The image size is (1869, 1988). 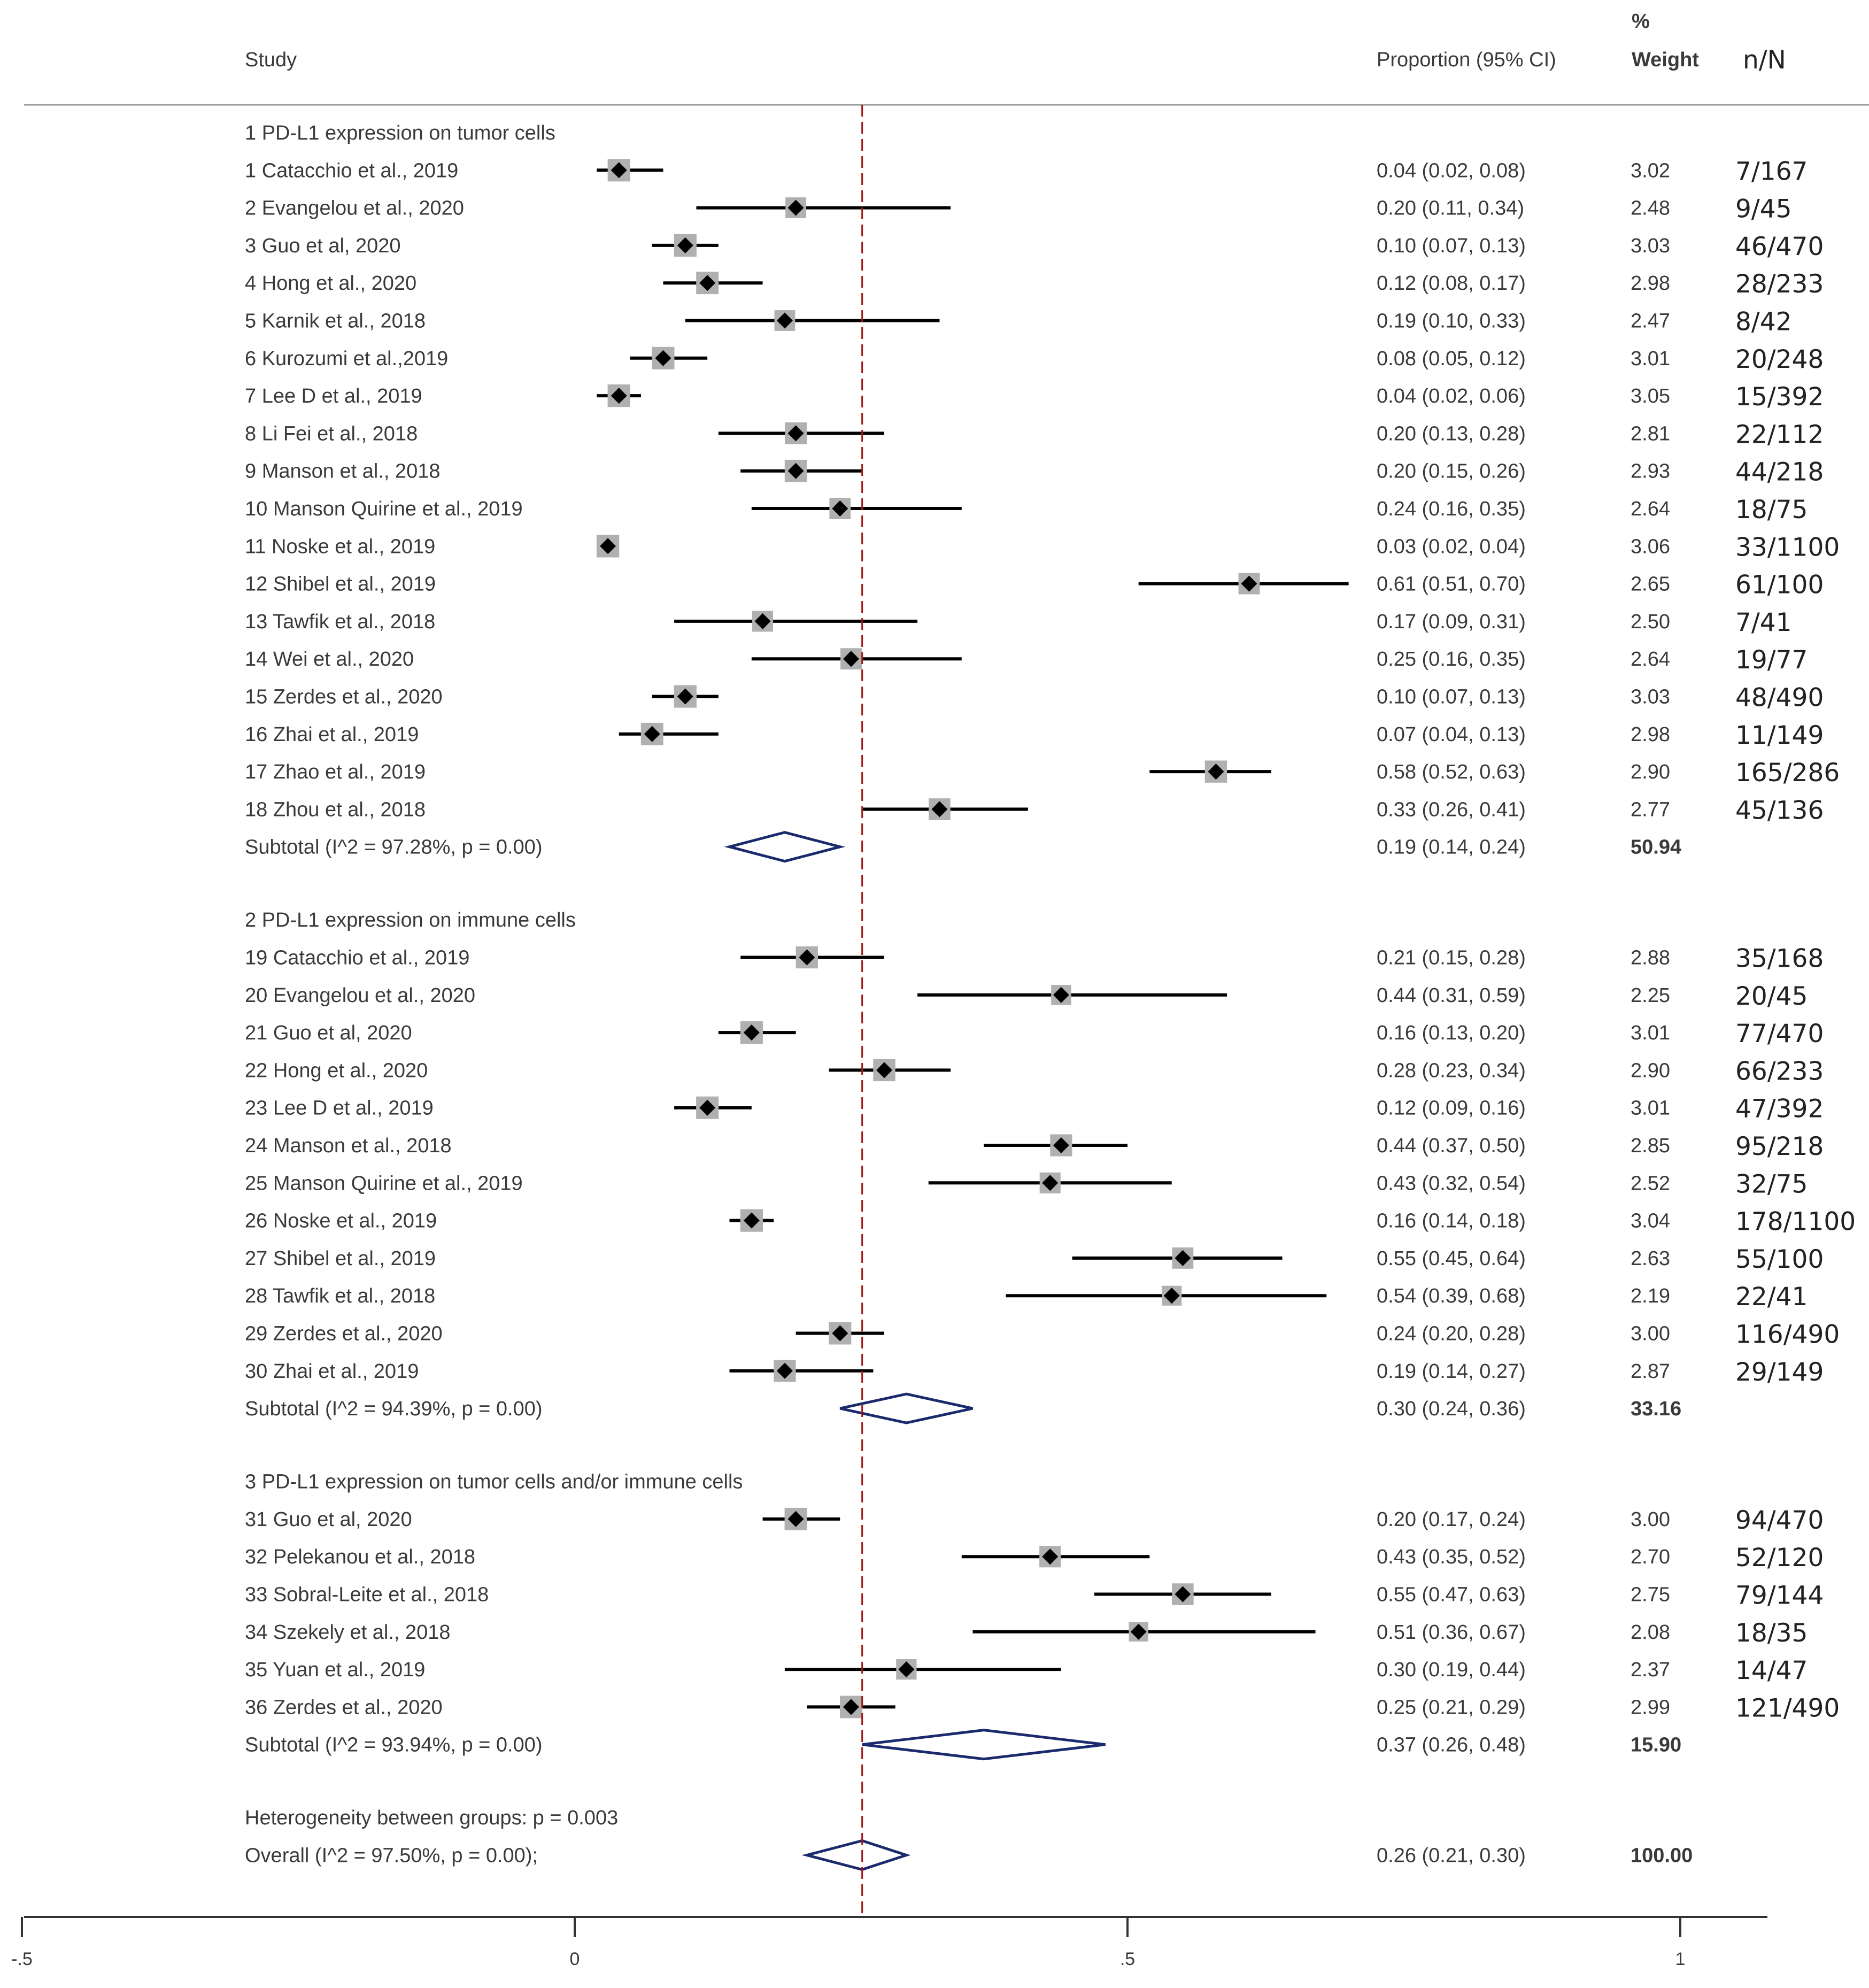 I want to click on study-nN: 165/286, so click(x=1787, y=773).